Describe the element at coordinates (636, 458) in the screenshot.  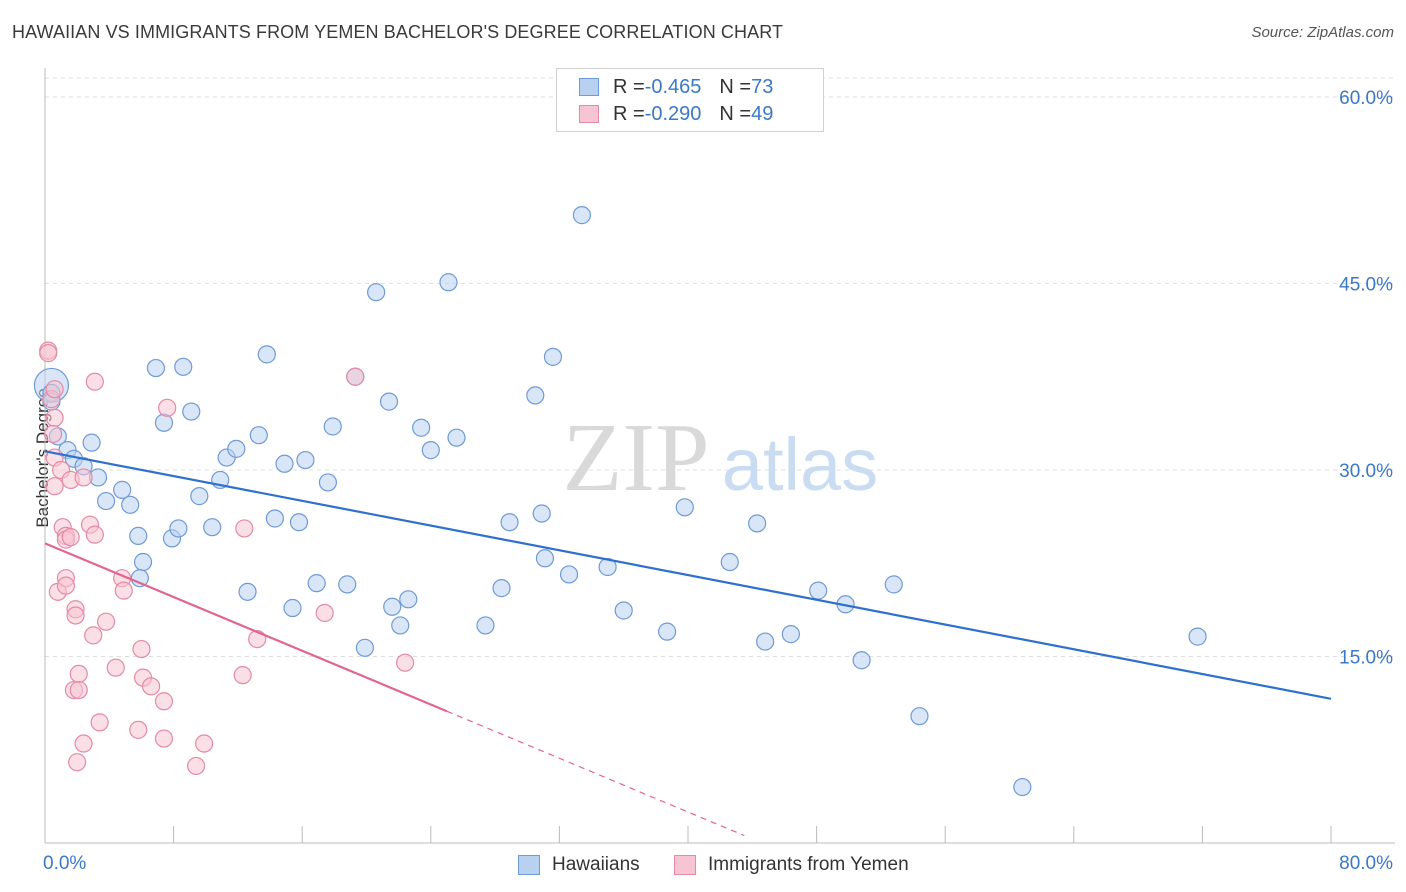
I see `watermark-zip: ZIP` at that location.